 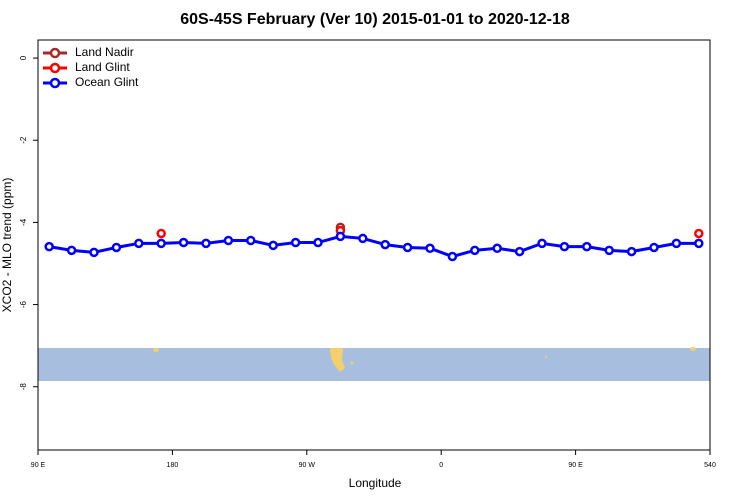 What do you see at coordinates (107, 82) in the screenshot?
I see `legend-label: Ocean Glint` at bounding box center [107, 82].